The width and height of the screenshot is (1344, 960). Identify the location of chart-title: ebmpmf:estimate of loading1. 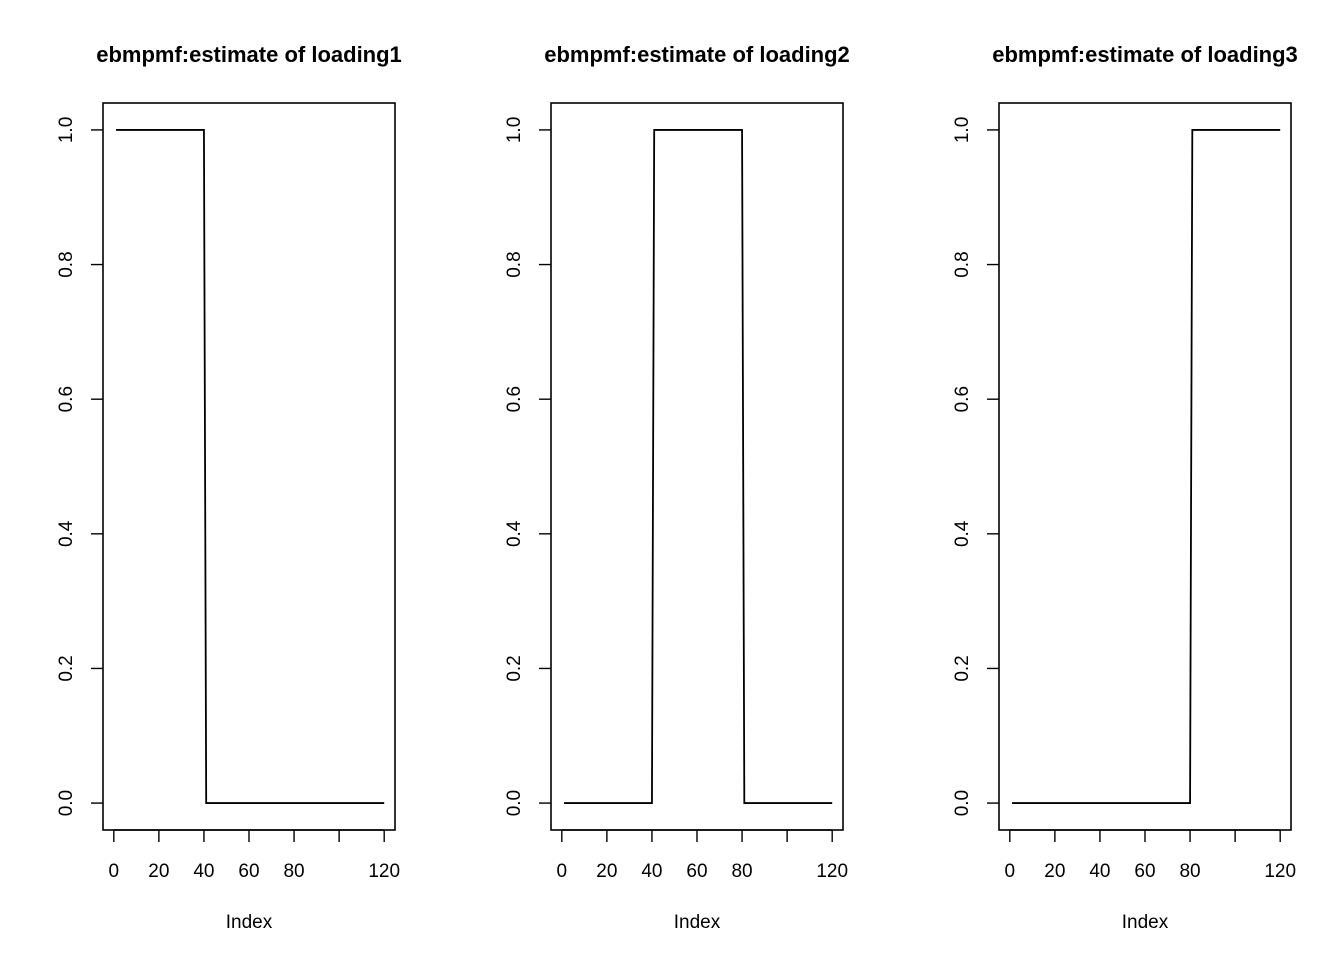
(249, 54).